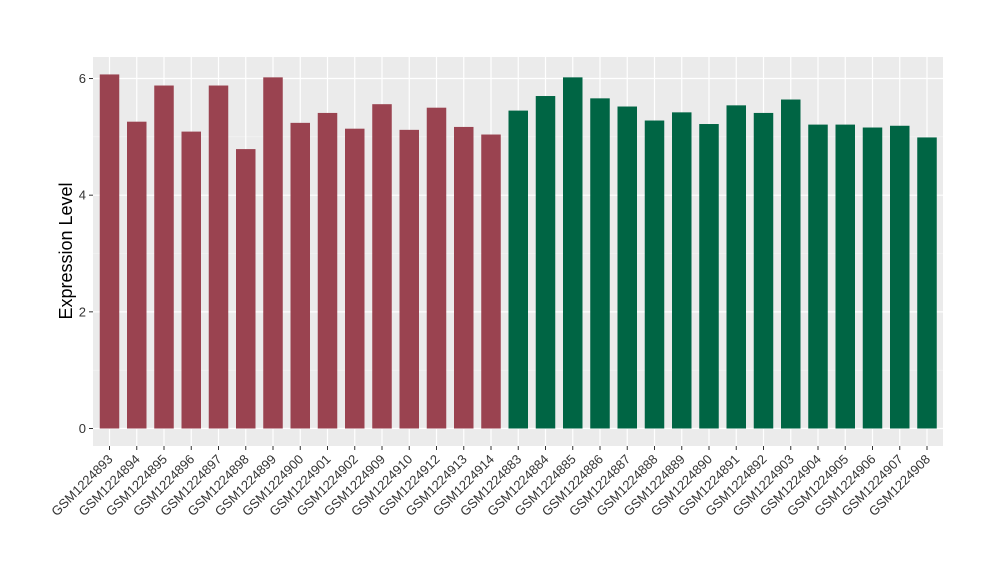 Image resolution: width=1000 pixels, height=585 pixels. What do you see at coordinates (818, 276) in the screenshot?
I see `bar-GSM1224904` at bounding box center [818, 276].